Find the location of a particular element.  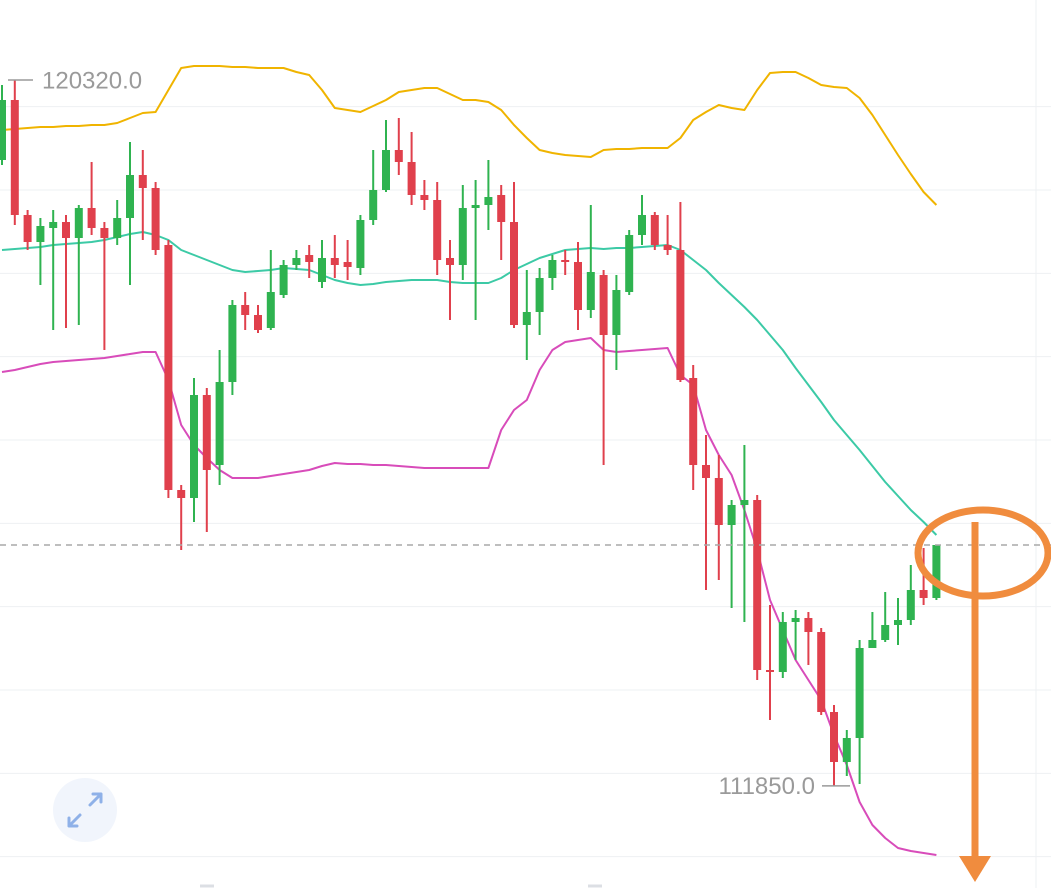

expand-button is located at coordinates (85, 810).